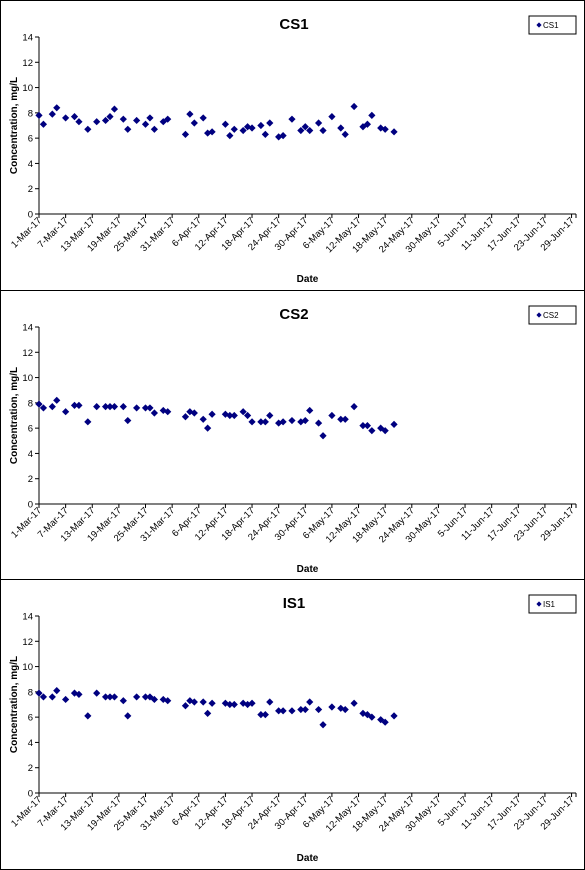 Image resolution: width=585 pixels, height=870 pixels. What do you see at coordinates (27, 353) in the screenshot?
I see `y-tick-label: 12` at bounding box center [27, 353].